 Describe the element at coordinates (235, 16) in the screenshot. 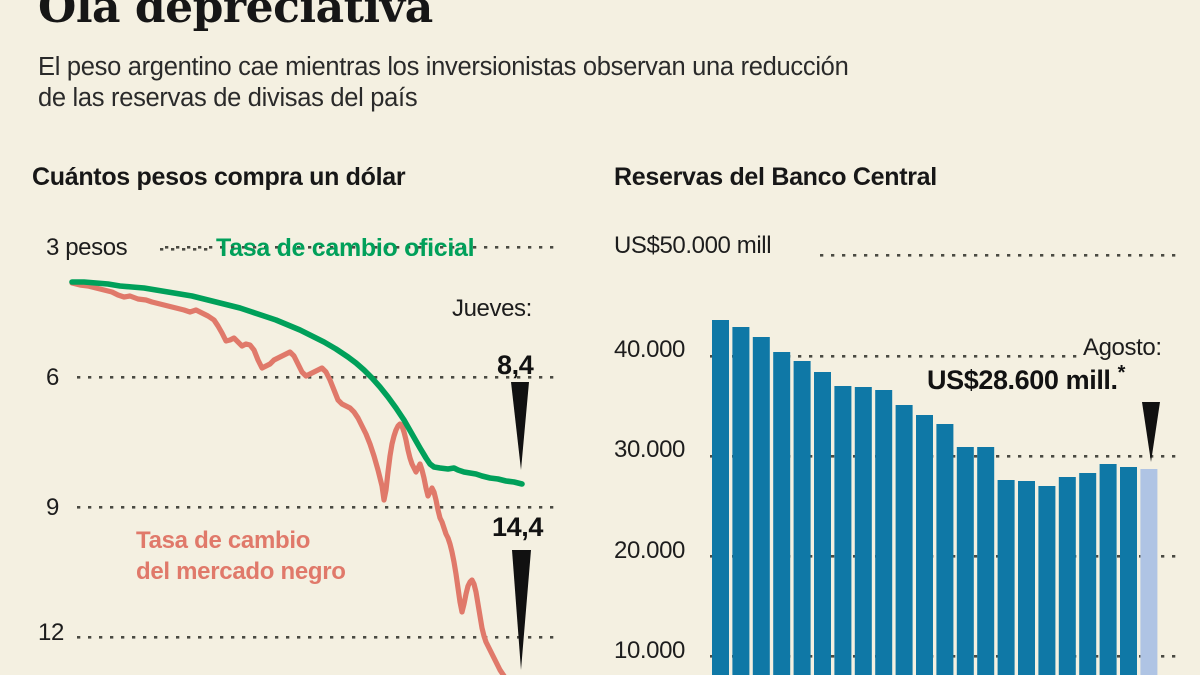

I see `page-title: Ola depreciativa` at that location.